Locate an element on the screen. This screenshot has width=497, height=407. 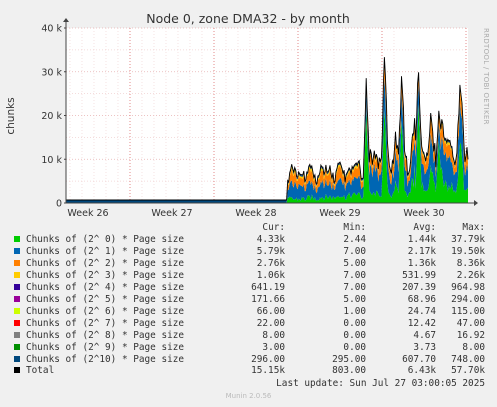
y-tick-labels: 0 10 k 20 k 30 k 40 k is located at coordinates (51, 117).